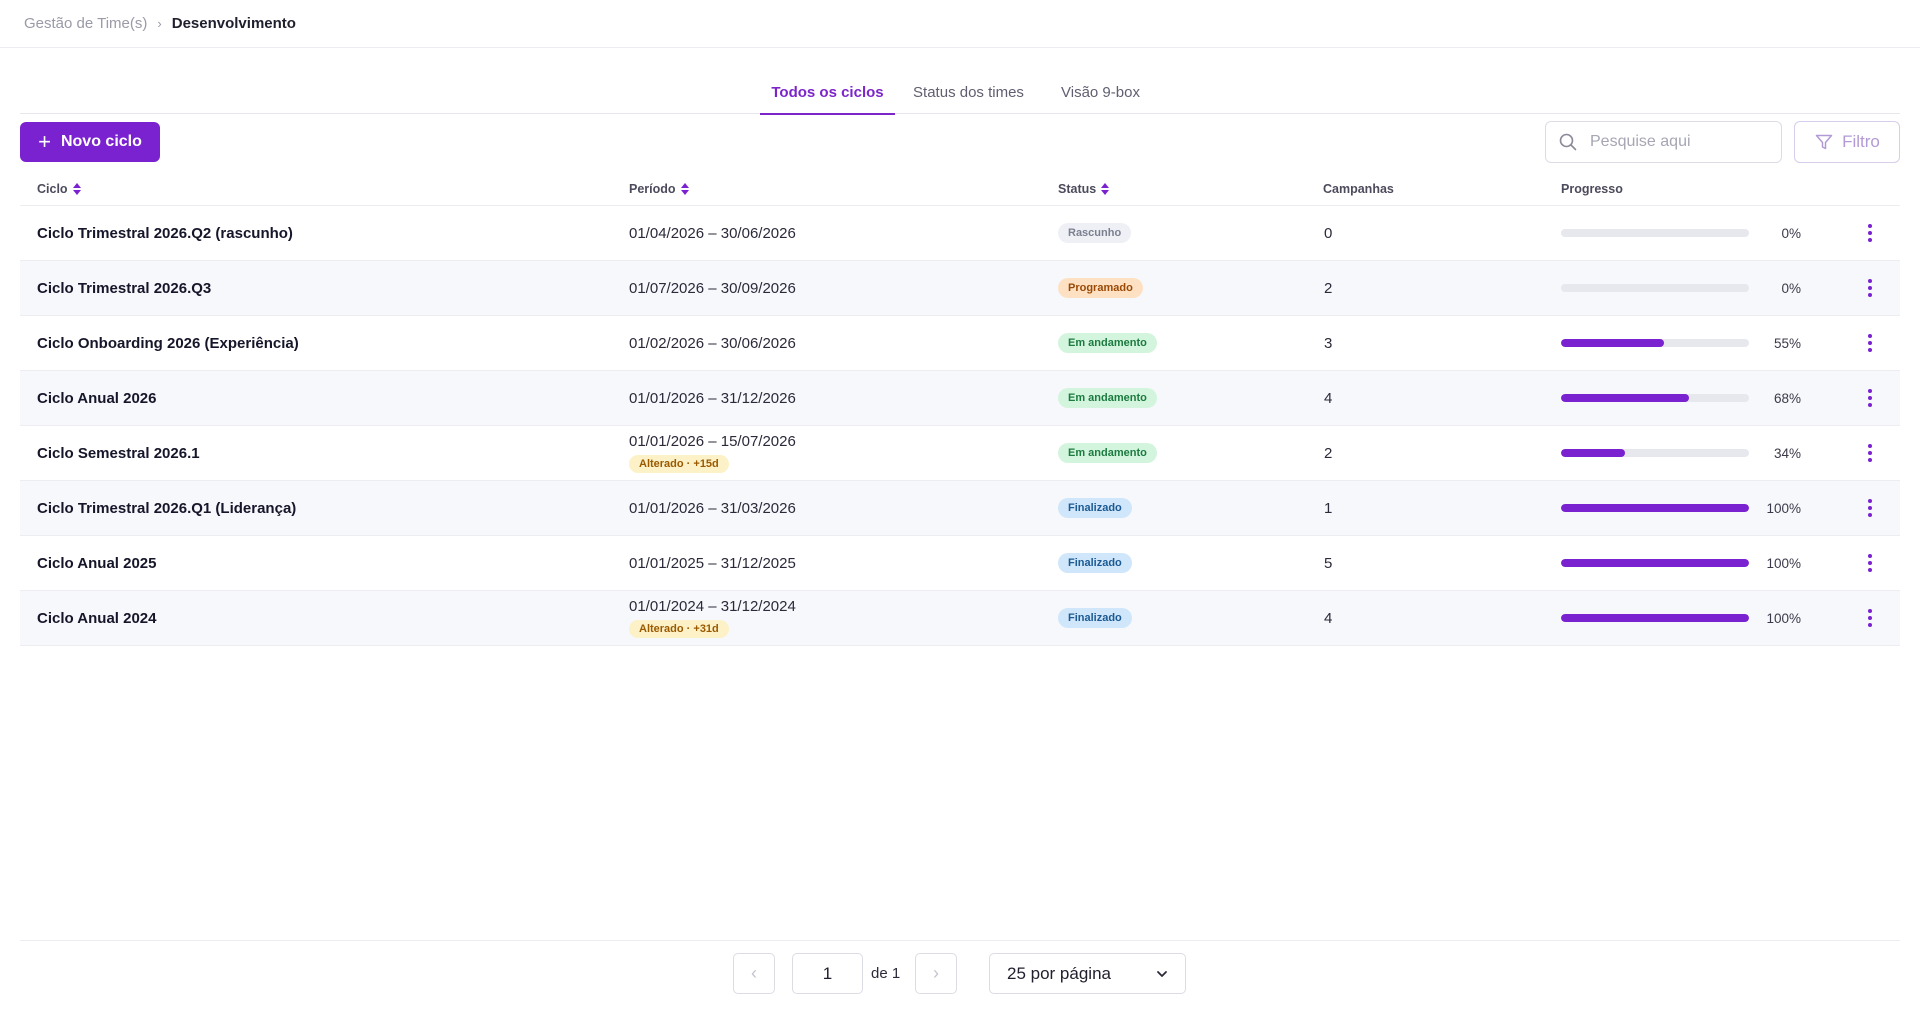 The height and width of the screenshot is (1025, 1920). Describe the element at coordinates (1328, 563) in the screenshot. I see `campaign-count: 5` at that location.